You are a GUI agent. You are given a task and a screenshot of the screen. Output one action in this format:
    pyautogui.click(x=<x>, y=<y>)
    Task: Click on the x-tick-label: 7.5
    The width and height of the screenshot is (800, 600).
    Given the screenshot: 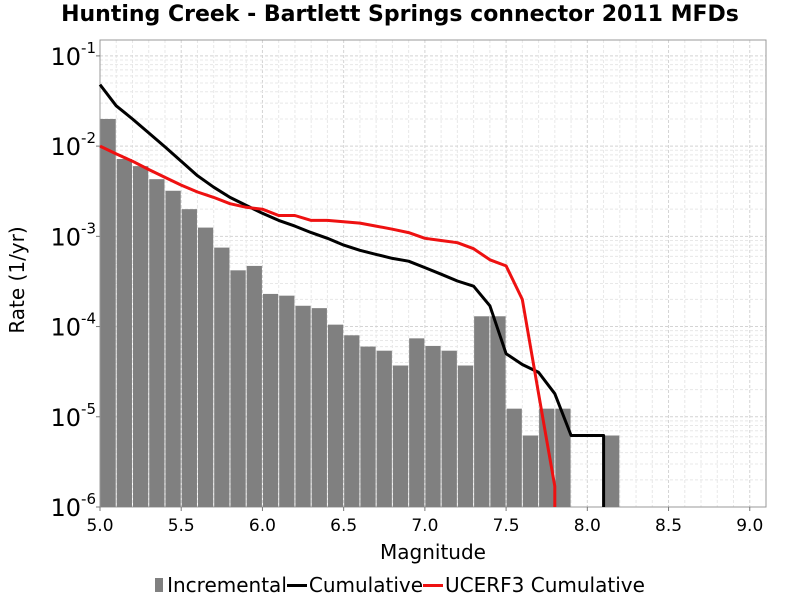 What is the action you would take?
    pyautogui.click(x=506, y=526)
    